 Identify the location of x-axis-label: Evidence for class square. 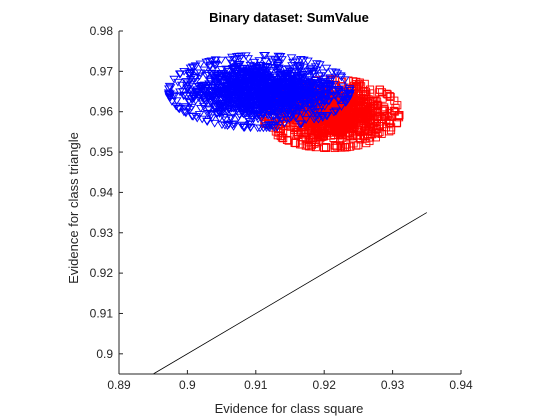
(289, 408).